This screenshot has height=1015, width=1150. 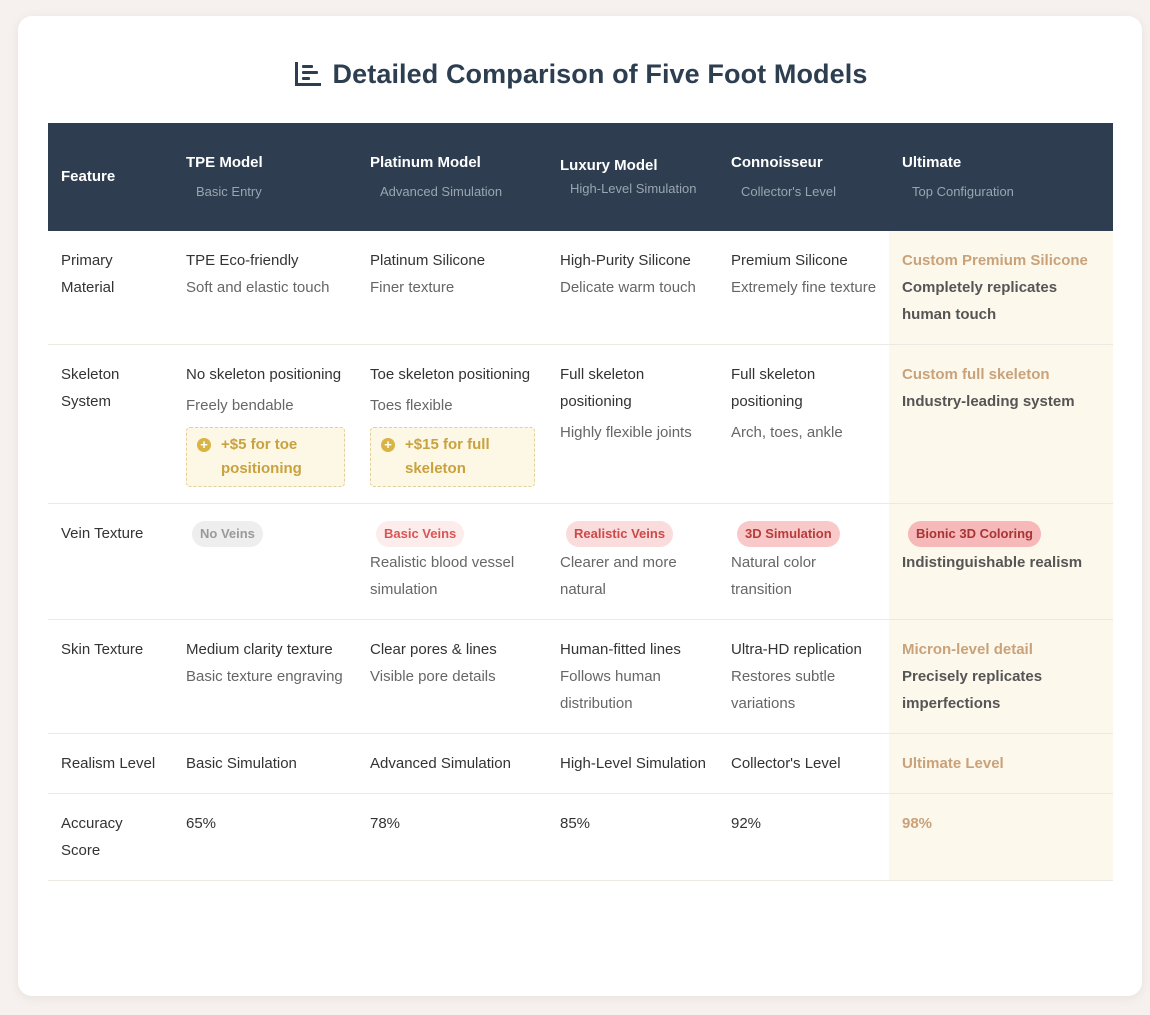 What do you see at coordinates (1001, 837) in the screenshot?
I see `table-cell-ultimate: 98%` at bounding box center [1001, 837].